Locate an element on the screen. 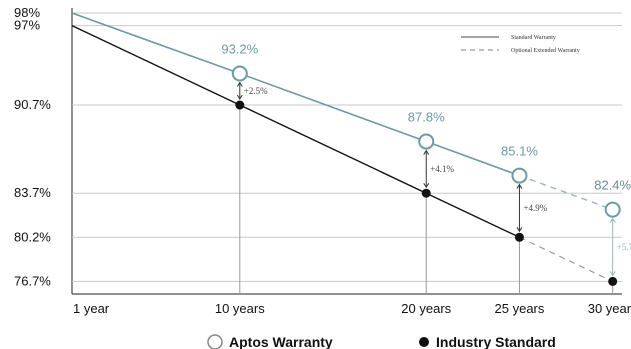  diff-label: +4.9% is located at coordinates (535, 208).